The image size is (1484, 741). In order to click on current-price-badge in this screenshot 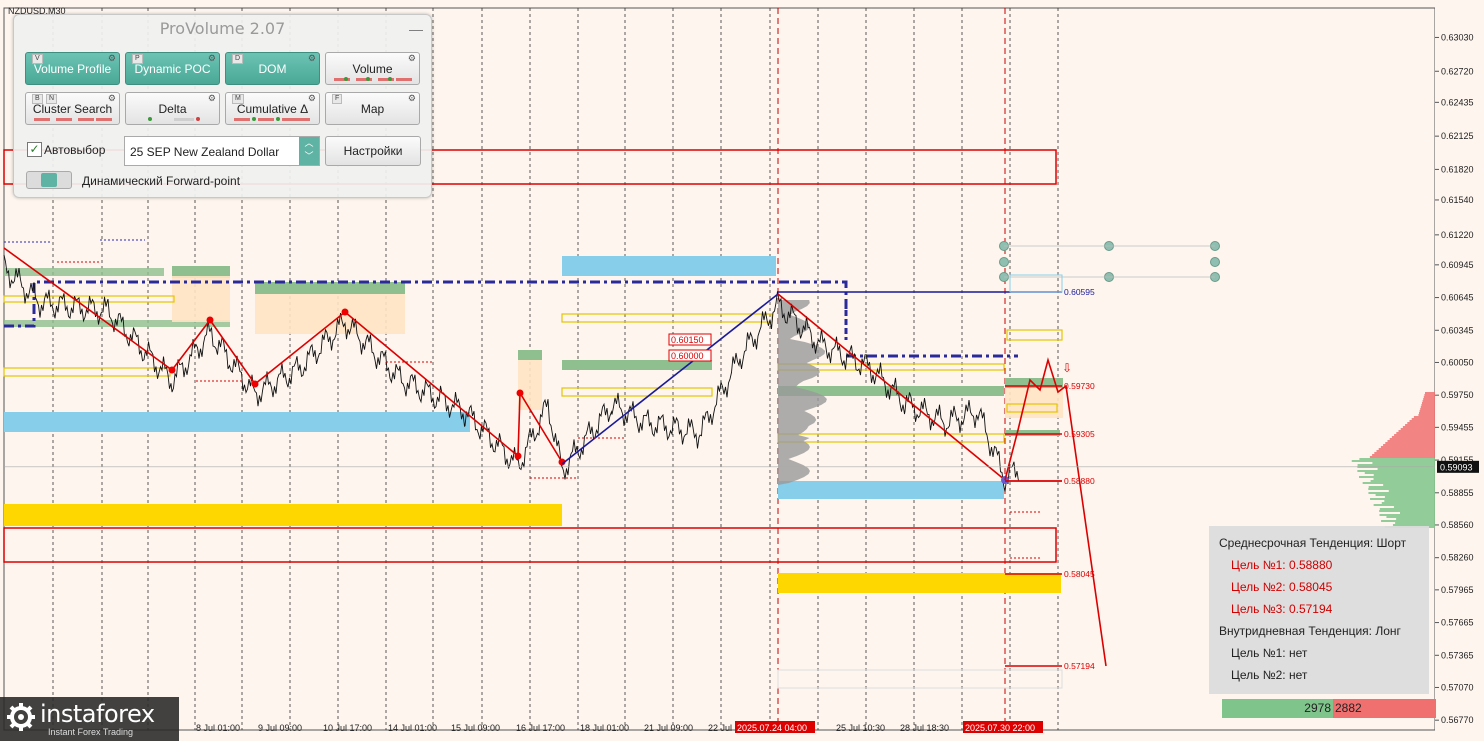, I will do `click(1458, 466)`.